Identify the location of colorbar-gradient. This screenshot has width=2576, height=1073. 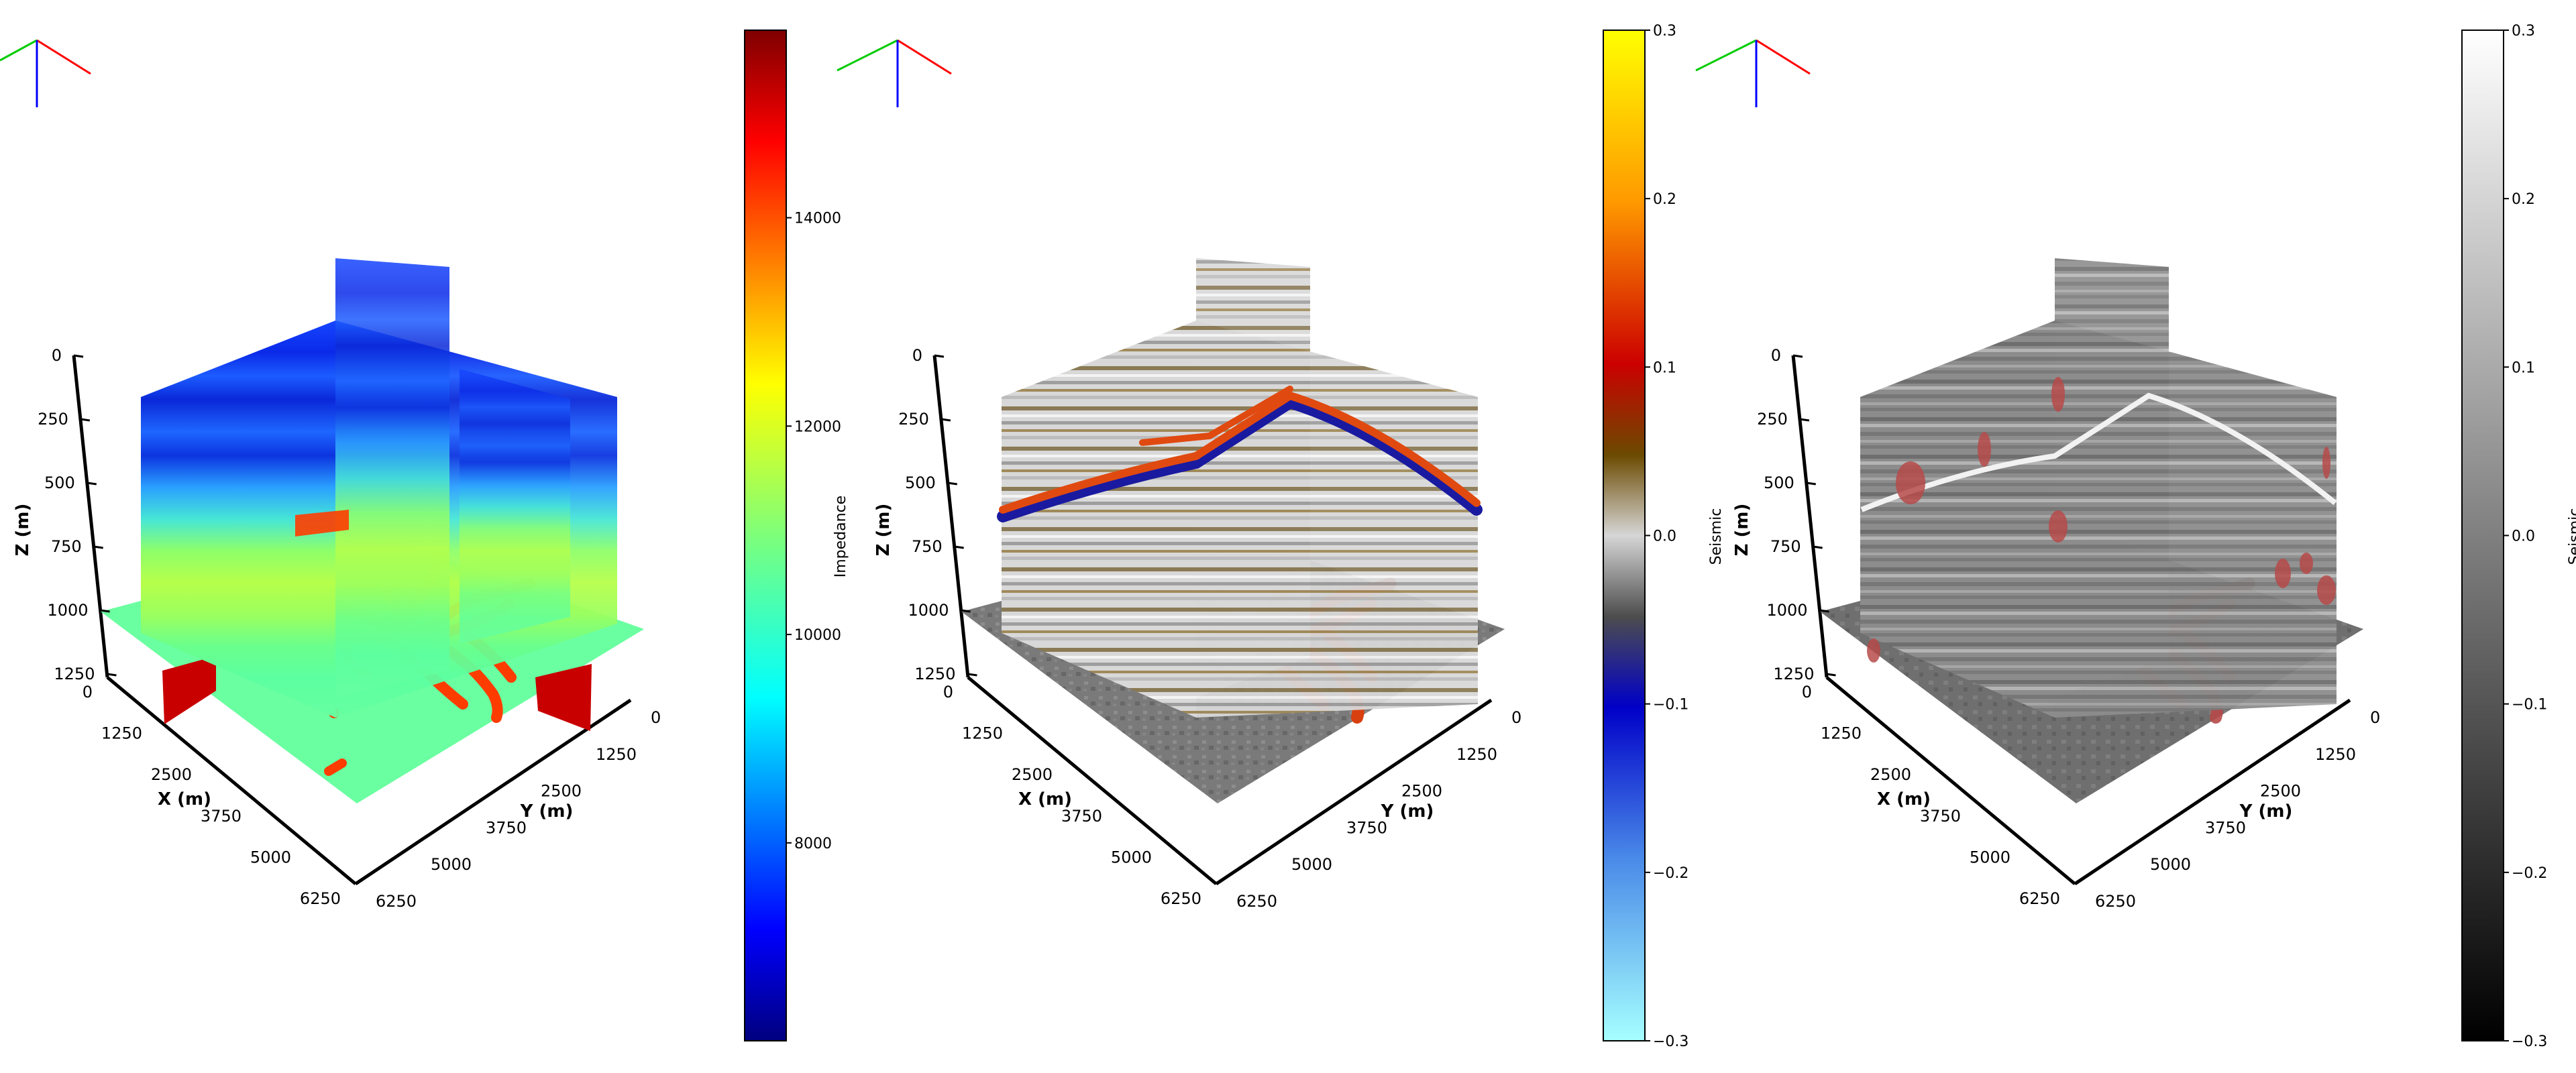
(1624, 535).